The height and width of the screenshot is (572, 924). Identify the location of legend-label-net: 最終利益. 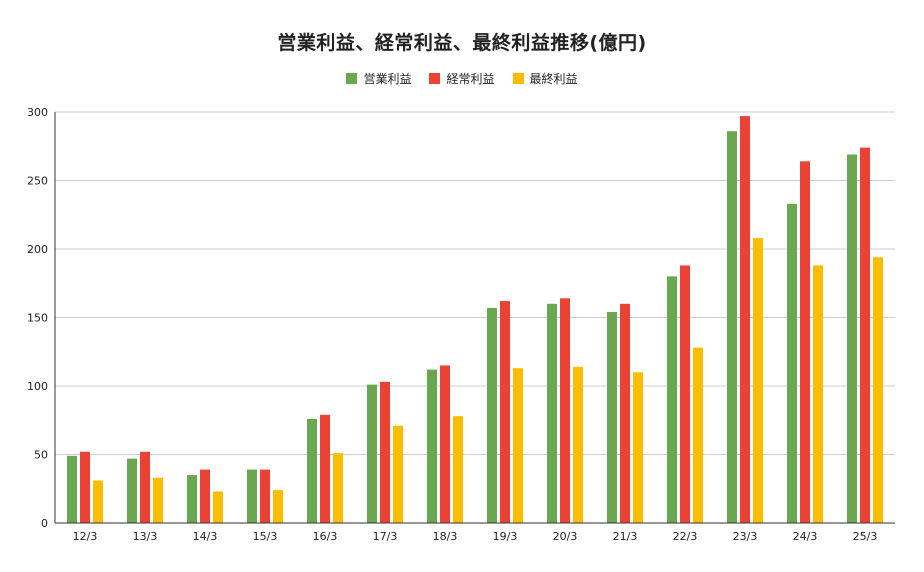
(553, 79).